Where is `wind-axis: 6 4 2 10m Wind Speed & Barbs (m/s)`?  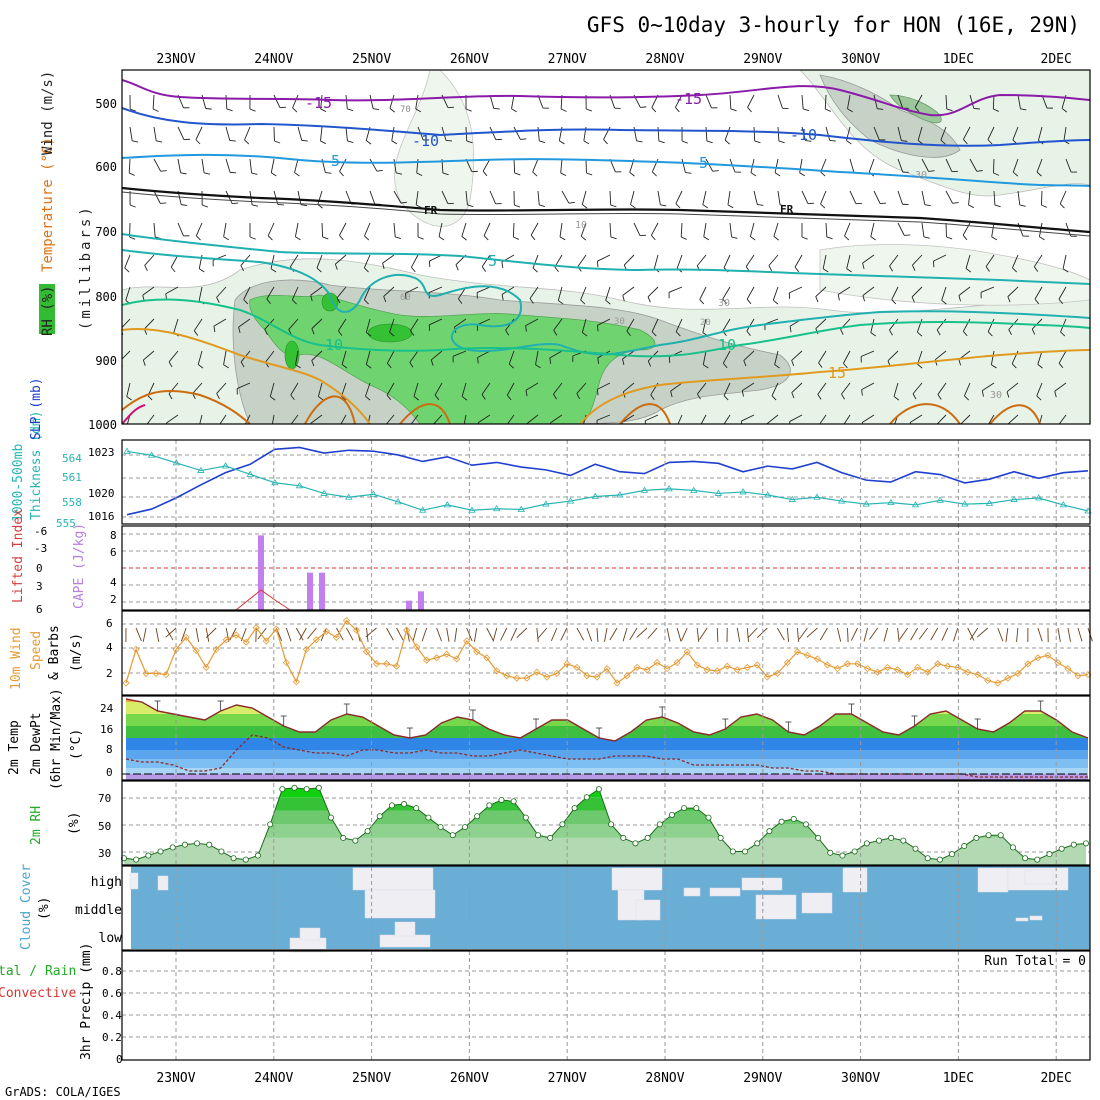 wind-axis: 6 4 2 10m Wind Speed & Barbs (m/s) is located at coordinates (61, 653).